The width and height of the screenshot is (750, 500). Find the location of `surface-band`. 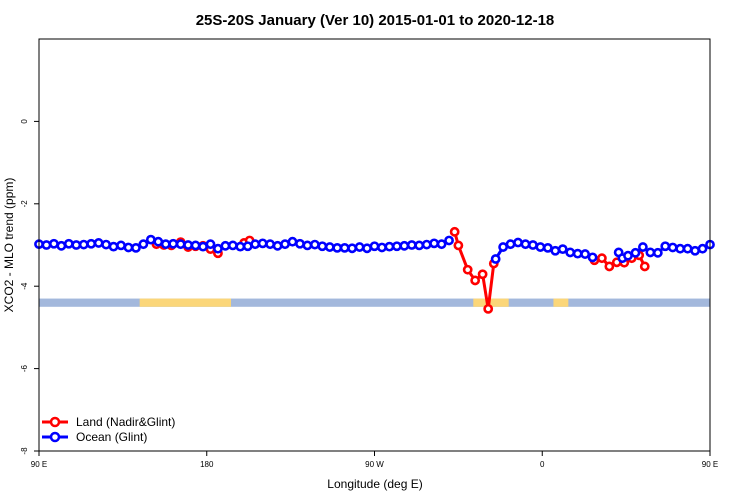

surface-band is located at coordinates (374, 302).